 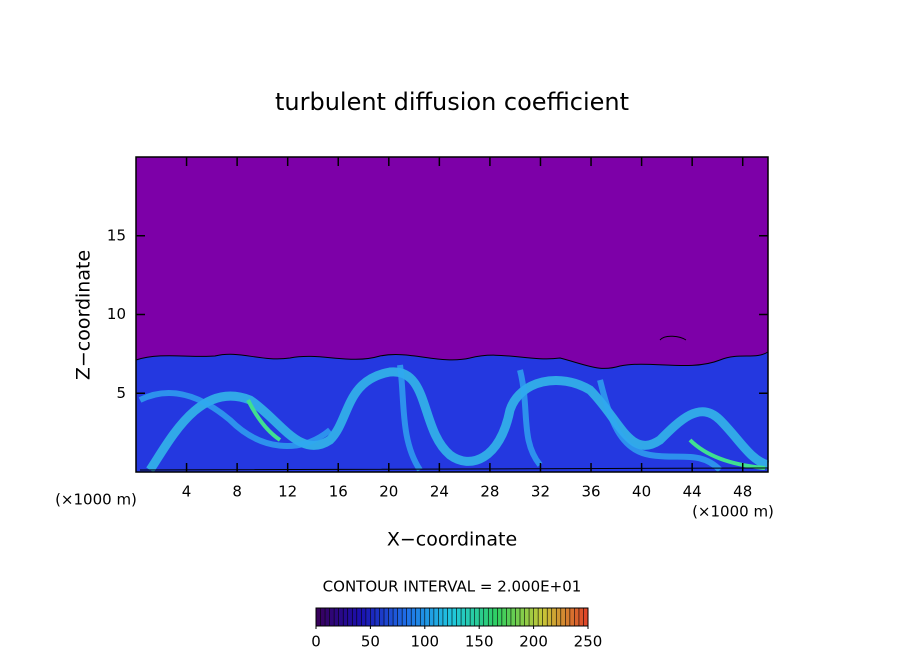 What do you see at coordinates (733, 512) in the screenshot?
I see `x-unit-label: (×1000 m)` at bounding box center [733, 512].